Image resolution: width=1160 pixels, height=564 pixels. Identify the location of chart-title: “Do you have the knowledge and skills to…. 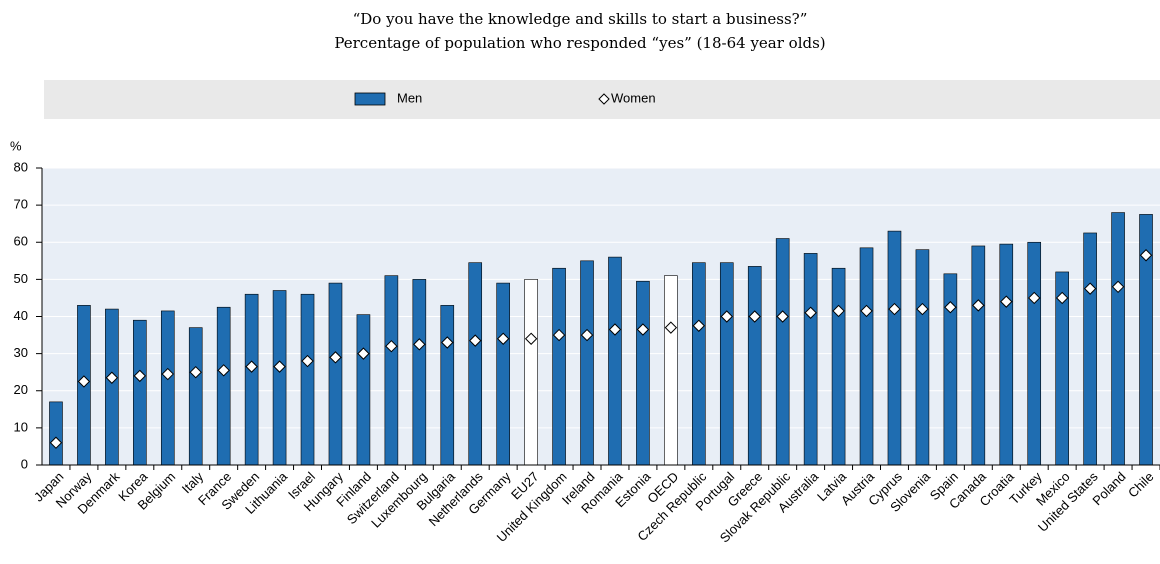
(580, 19).